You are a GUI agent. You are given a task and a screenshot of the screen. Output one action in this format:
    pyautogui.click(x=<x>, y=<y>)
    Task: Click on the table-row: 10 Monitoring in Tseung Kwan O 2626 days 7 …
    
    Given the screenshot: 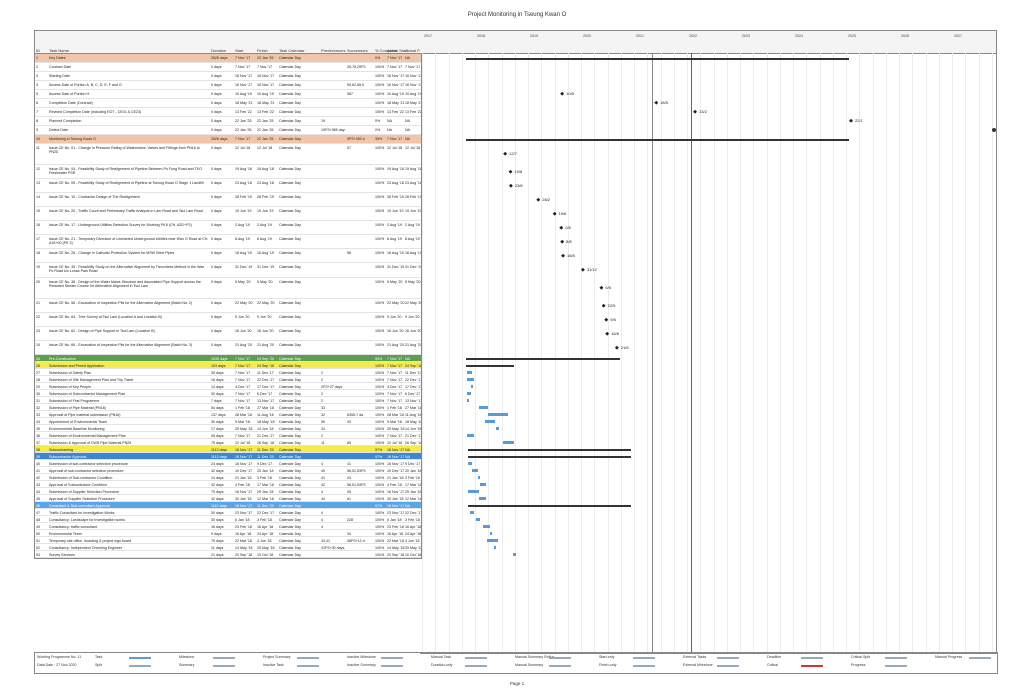 What is the action you would take?
    pyautogui.click(x=228, y=139)
    